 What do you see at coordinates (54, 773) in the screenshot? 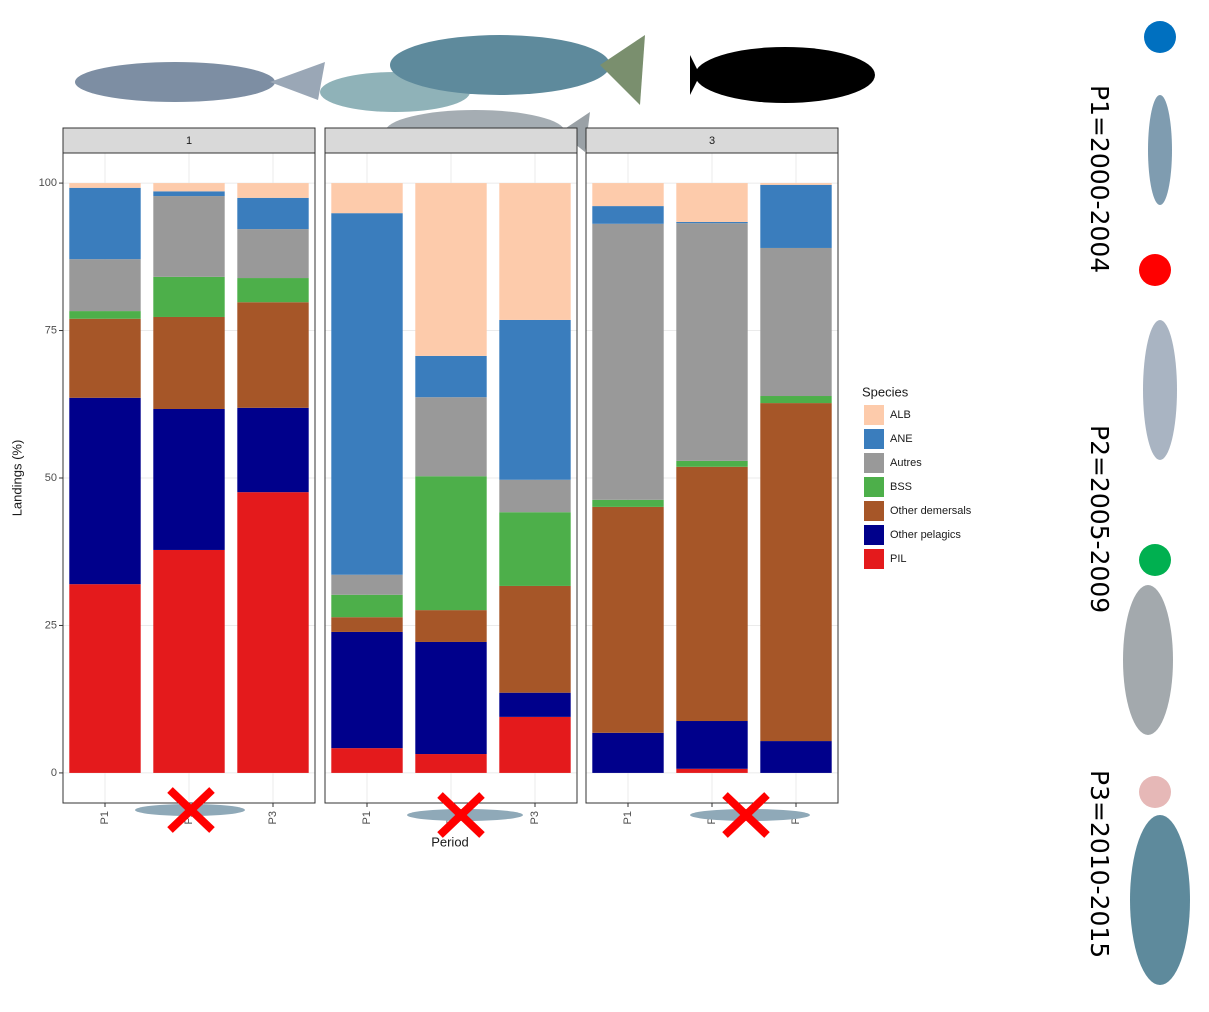
I see `y-tick-label: 0` at bounding box center [54, 773].